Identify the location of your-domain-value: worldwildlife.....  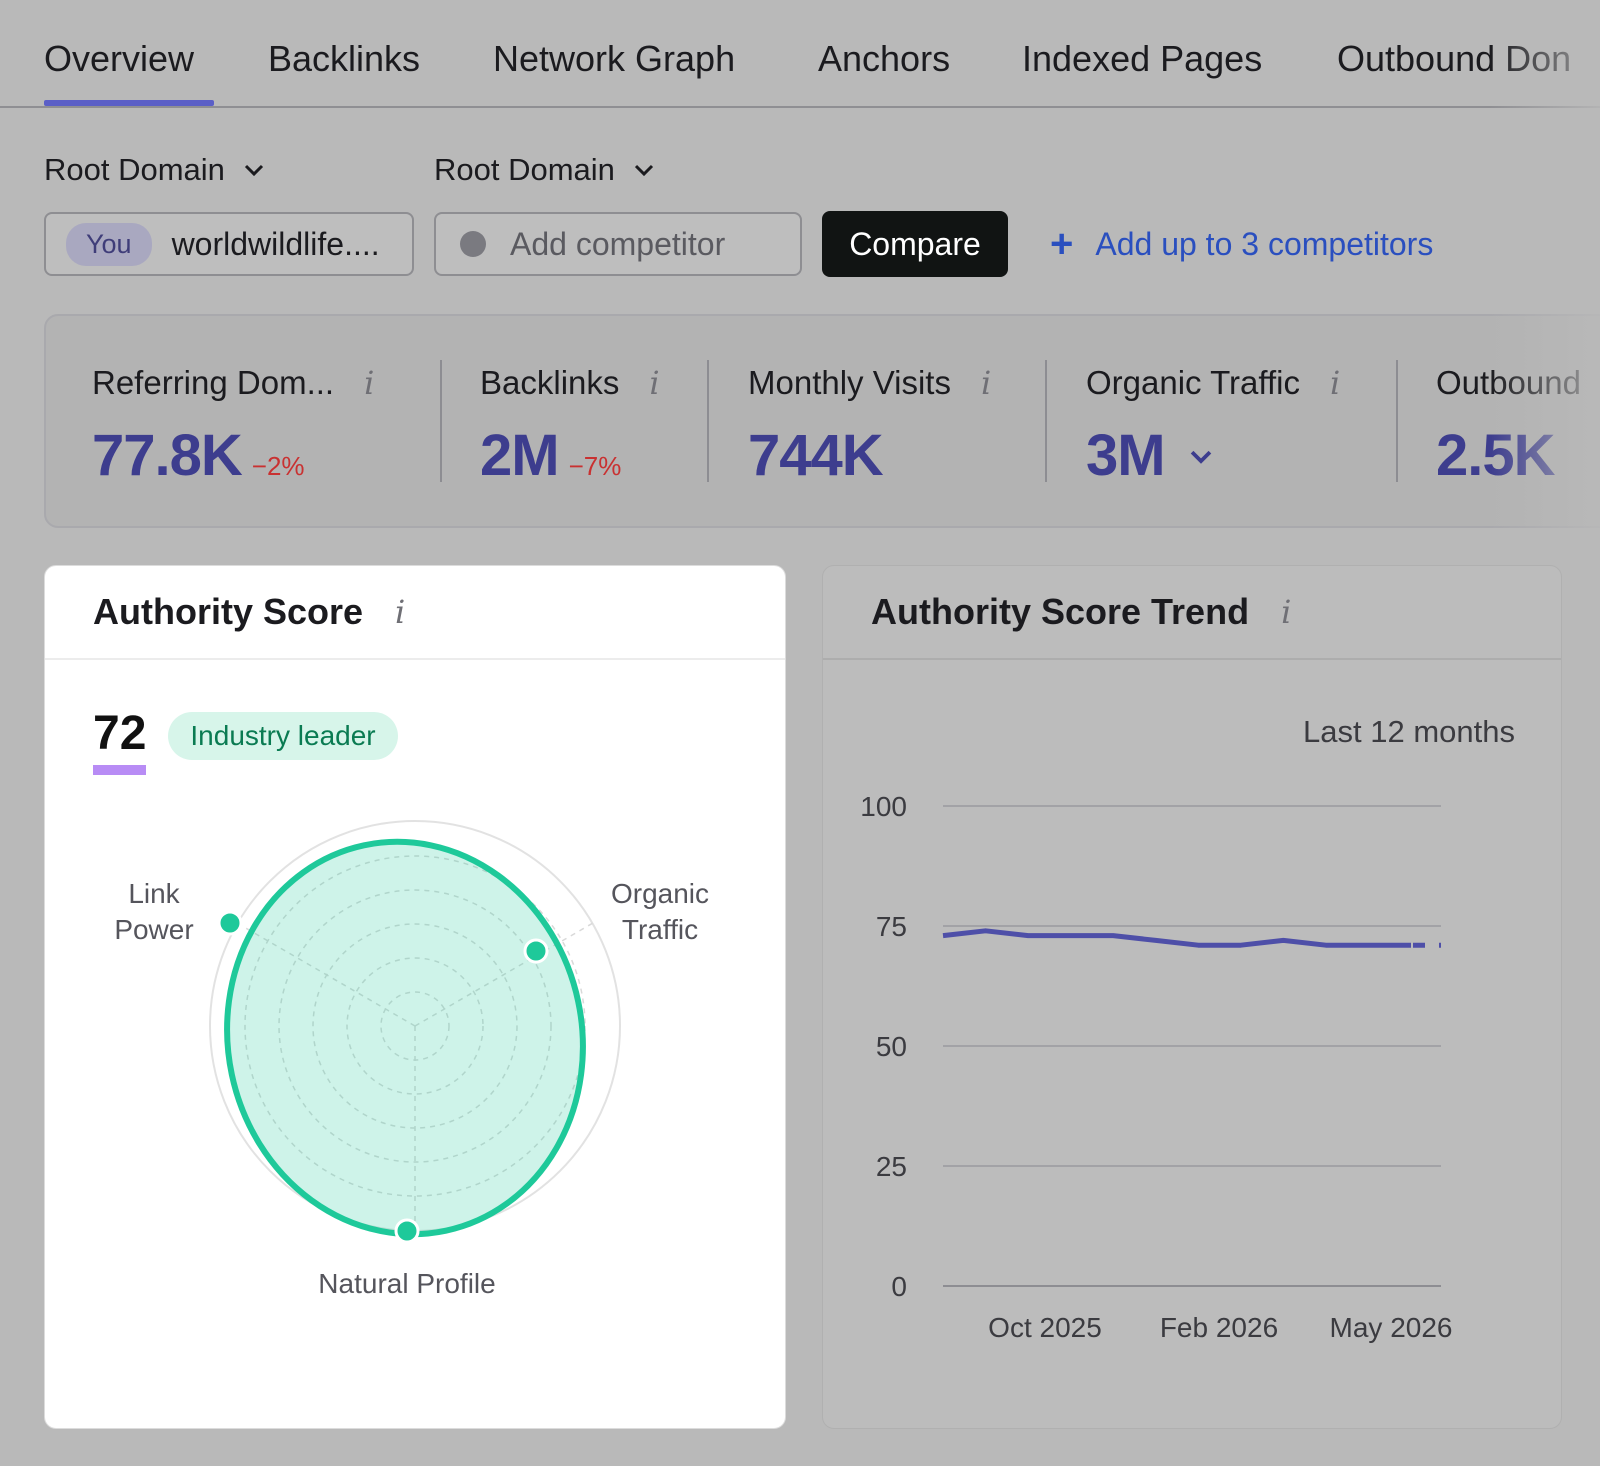
(275, 243).